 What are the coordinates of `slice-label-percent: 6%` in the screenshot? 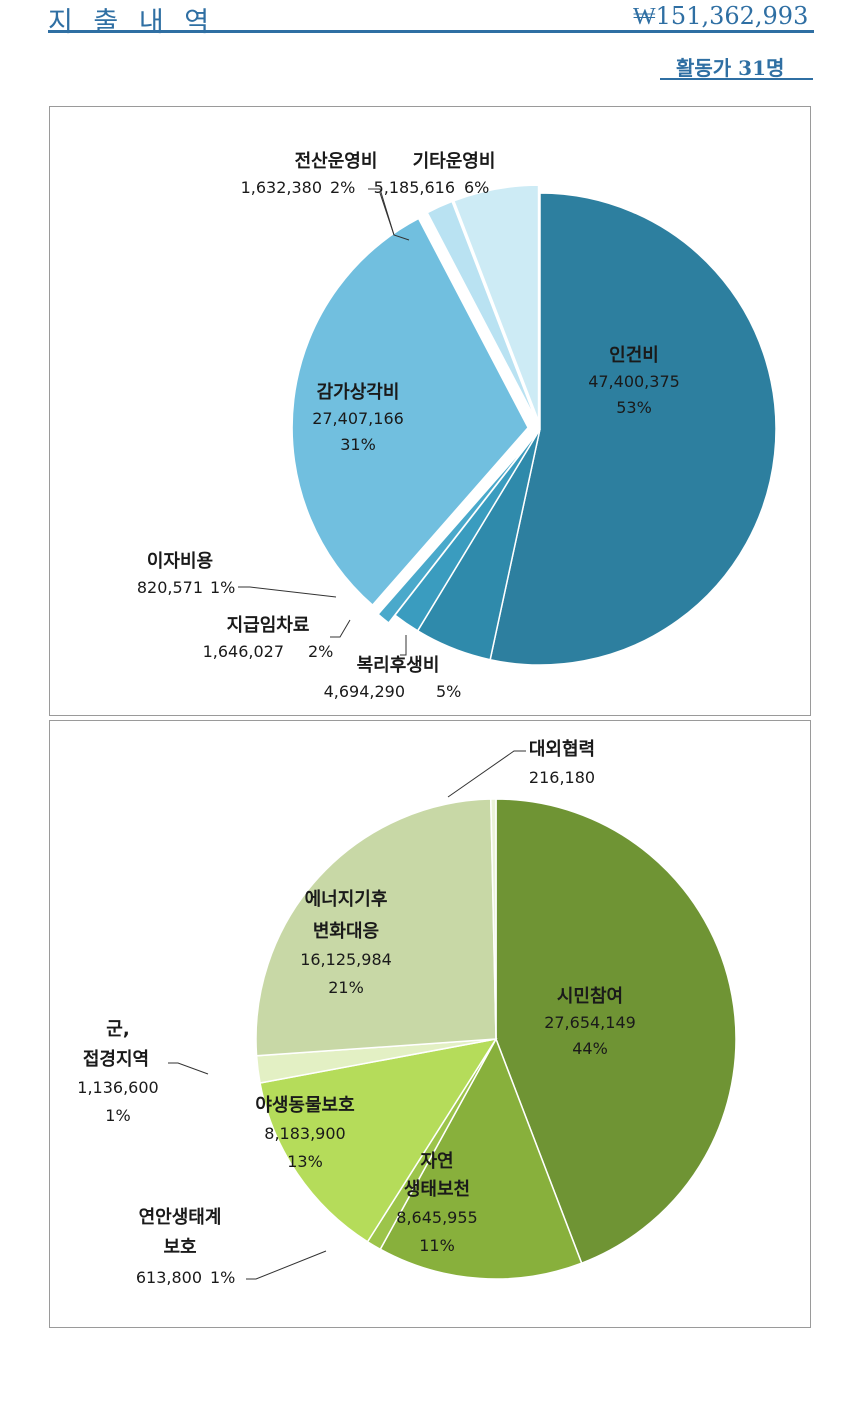 It's located at (476, 187).